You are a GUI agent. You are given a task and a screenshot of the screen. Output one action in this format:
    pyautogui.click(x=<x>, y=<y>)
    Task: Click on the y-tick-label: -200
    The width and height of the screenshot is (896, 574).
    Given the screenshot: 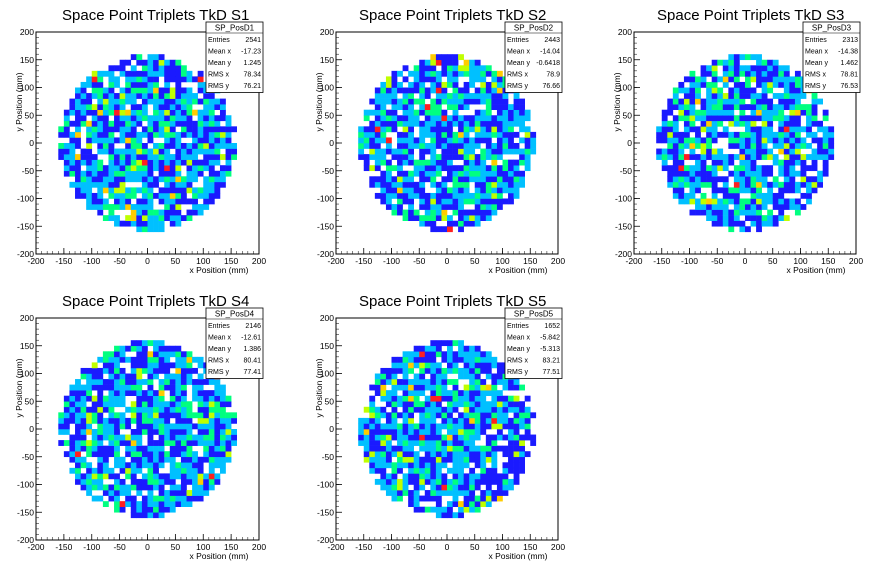 What is the action you would take?
    pyautogui.click(x=325, y=540)
    